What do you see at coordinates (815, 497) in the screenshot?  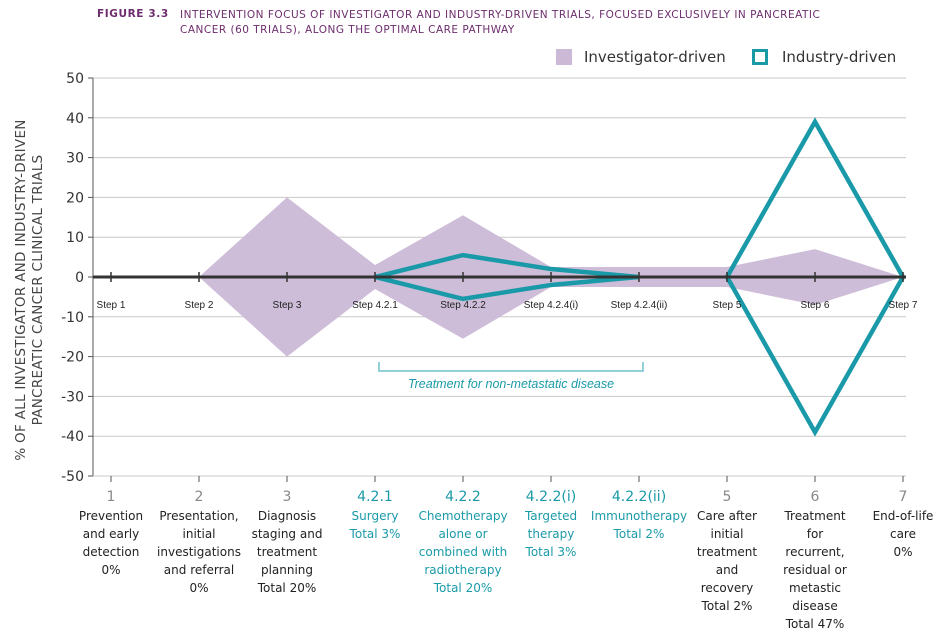 I see `category-number: 6` at bounding box center [815, 497].